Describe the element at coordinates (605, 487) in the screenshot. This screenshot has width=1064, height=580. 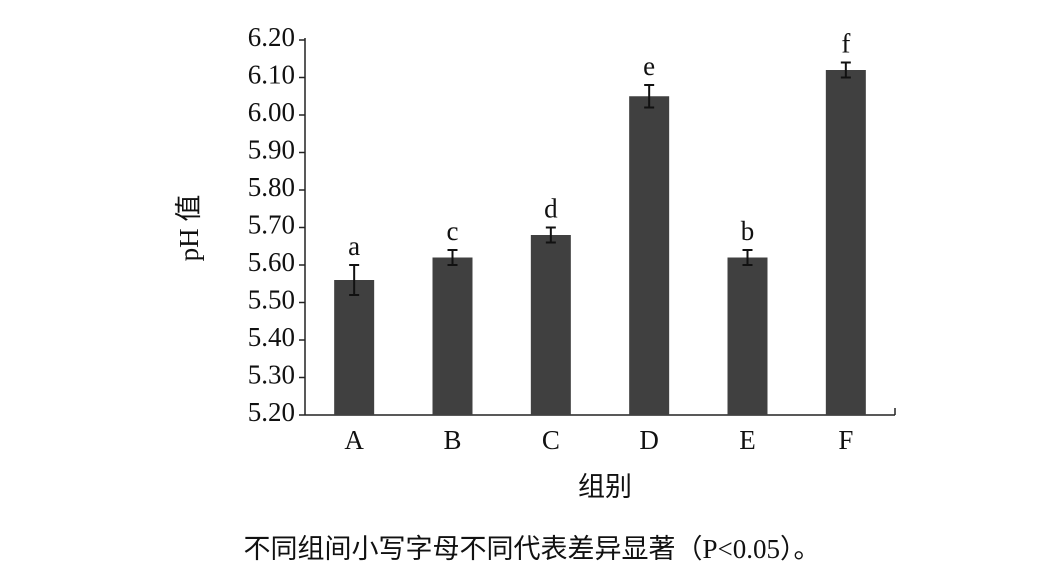
I see `x-axis-label: 组别` at that location.